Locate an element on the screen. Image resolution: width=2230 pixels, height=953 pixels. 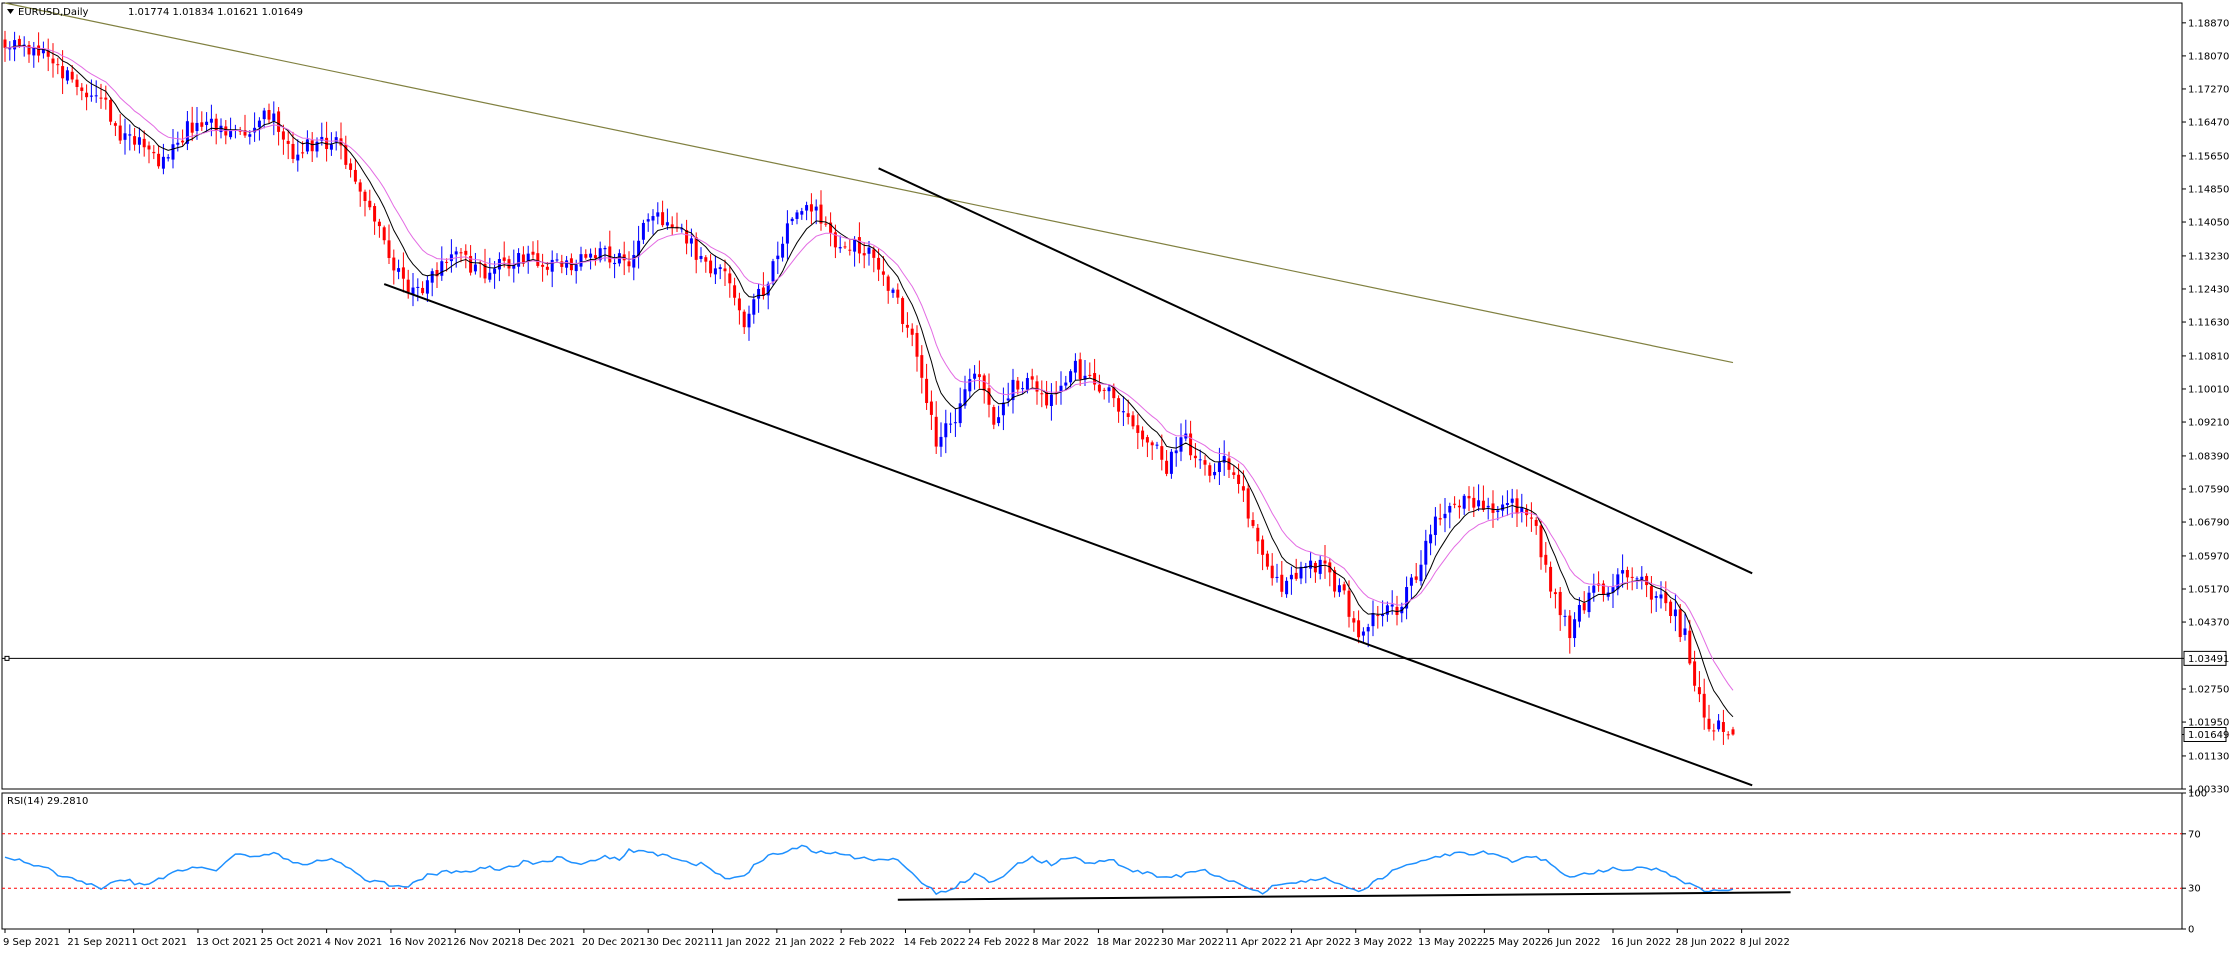
time-axis-label: 13 Oct 2021 is located at coordinates (227, 942).